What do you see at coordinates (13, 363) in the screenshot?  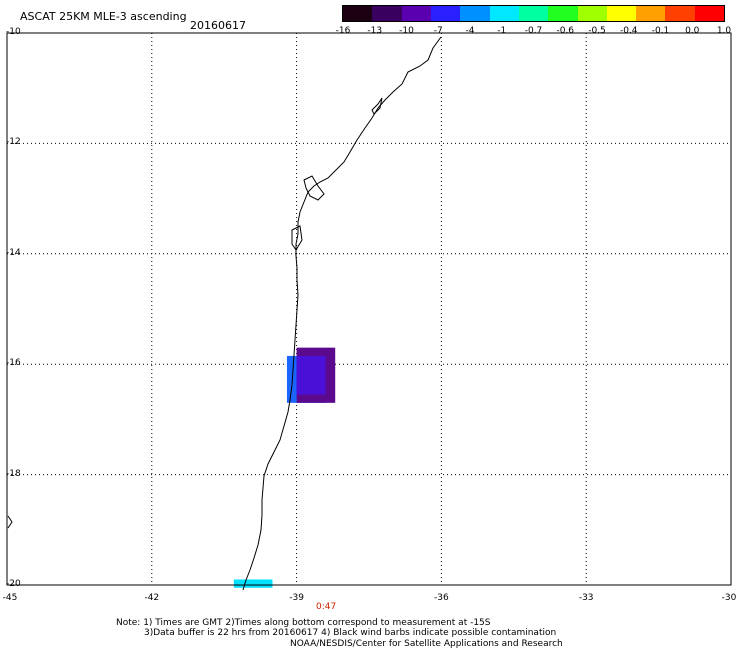 I see `y-tick-label: -16` at bounding box center [13, 363].